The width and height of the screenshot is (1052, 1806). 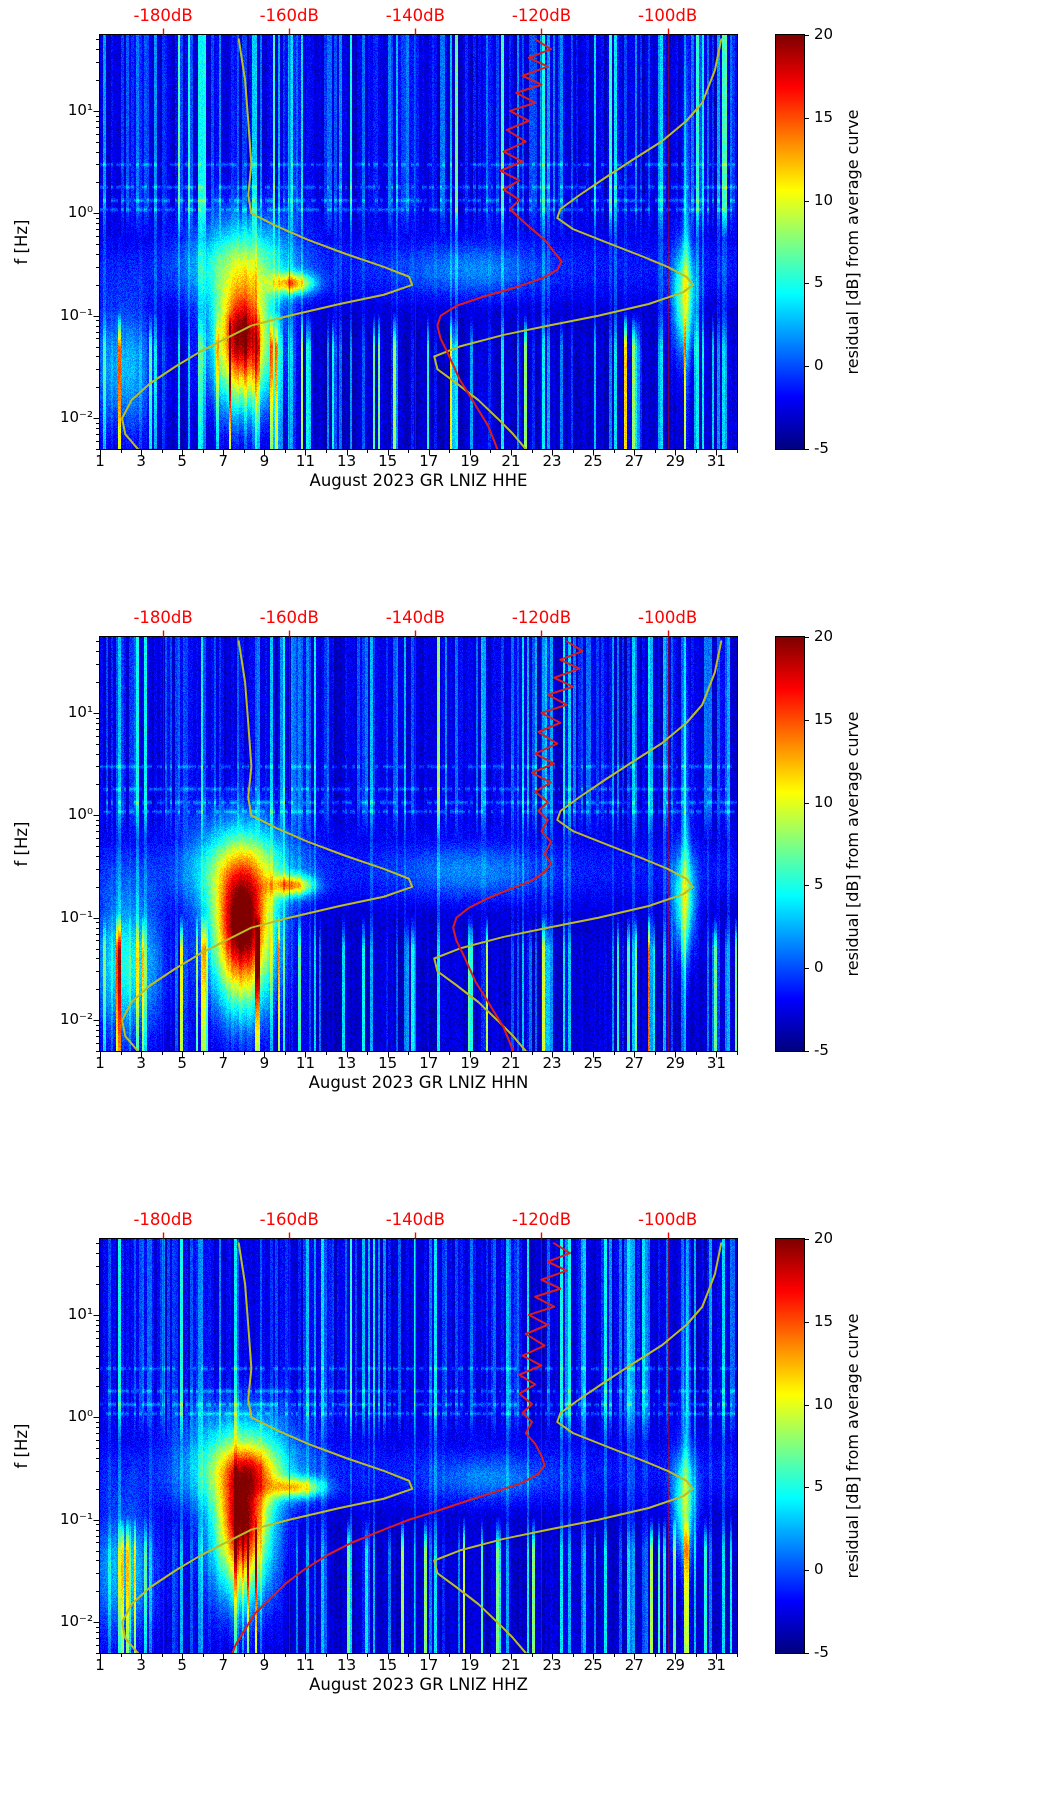 I want to click on x-axis-title: August 2023 GR LNIZ HHN, so click(x=418, y=1082).